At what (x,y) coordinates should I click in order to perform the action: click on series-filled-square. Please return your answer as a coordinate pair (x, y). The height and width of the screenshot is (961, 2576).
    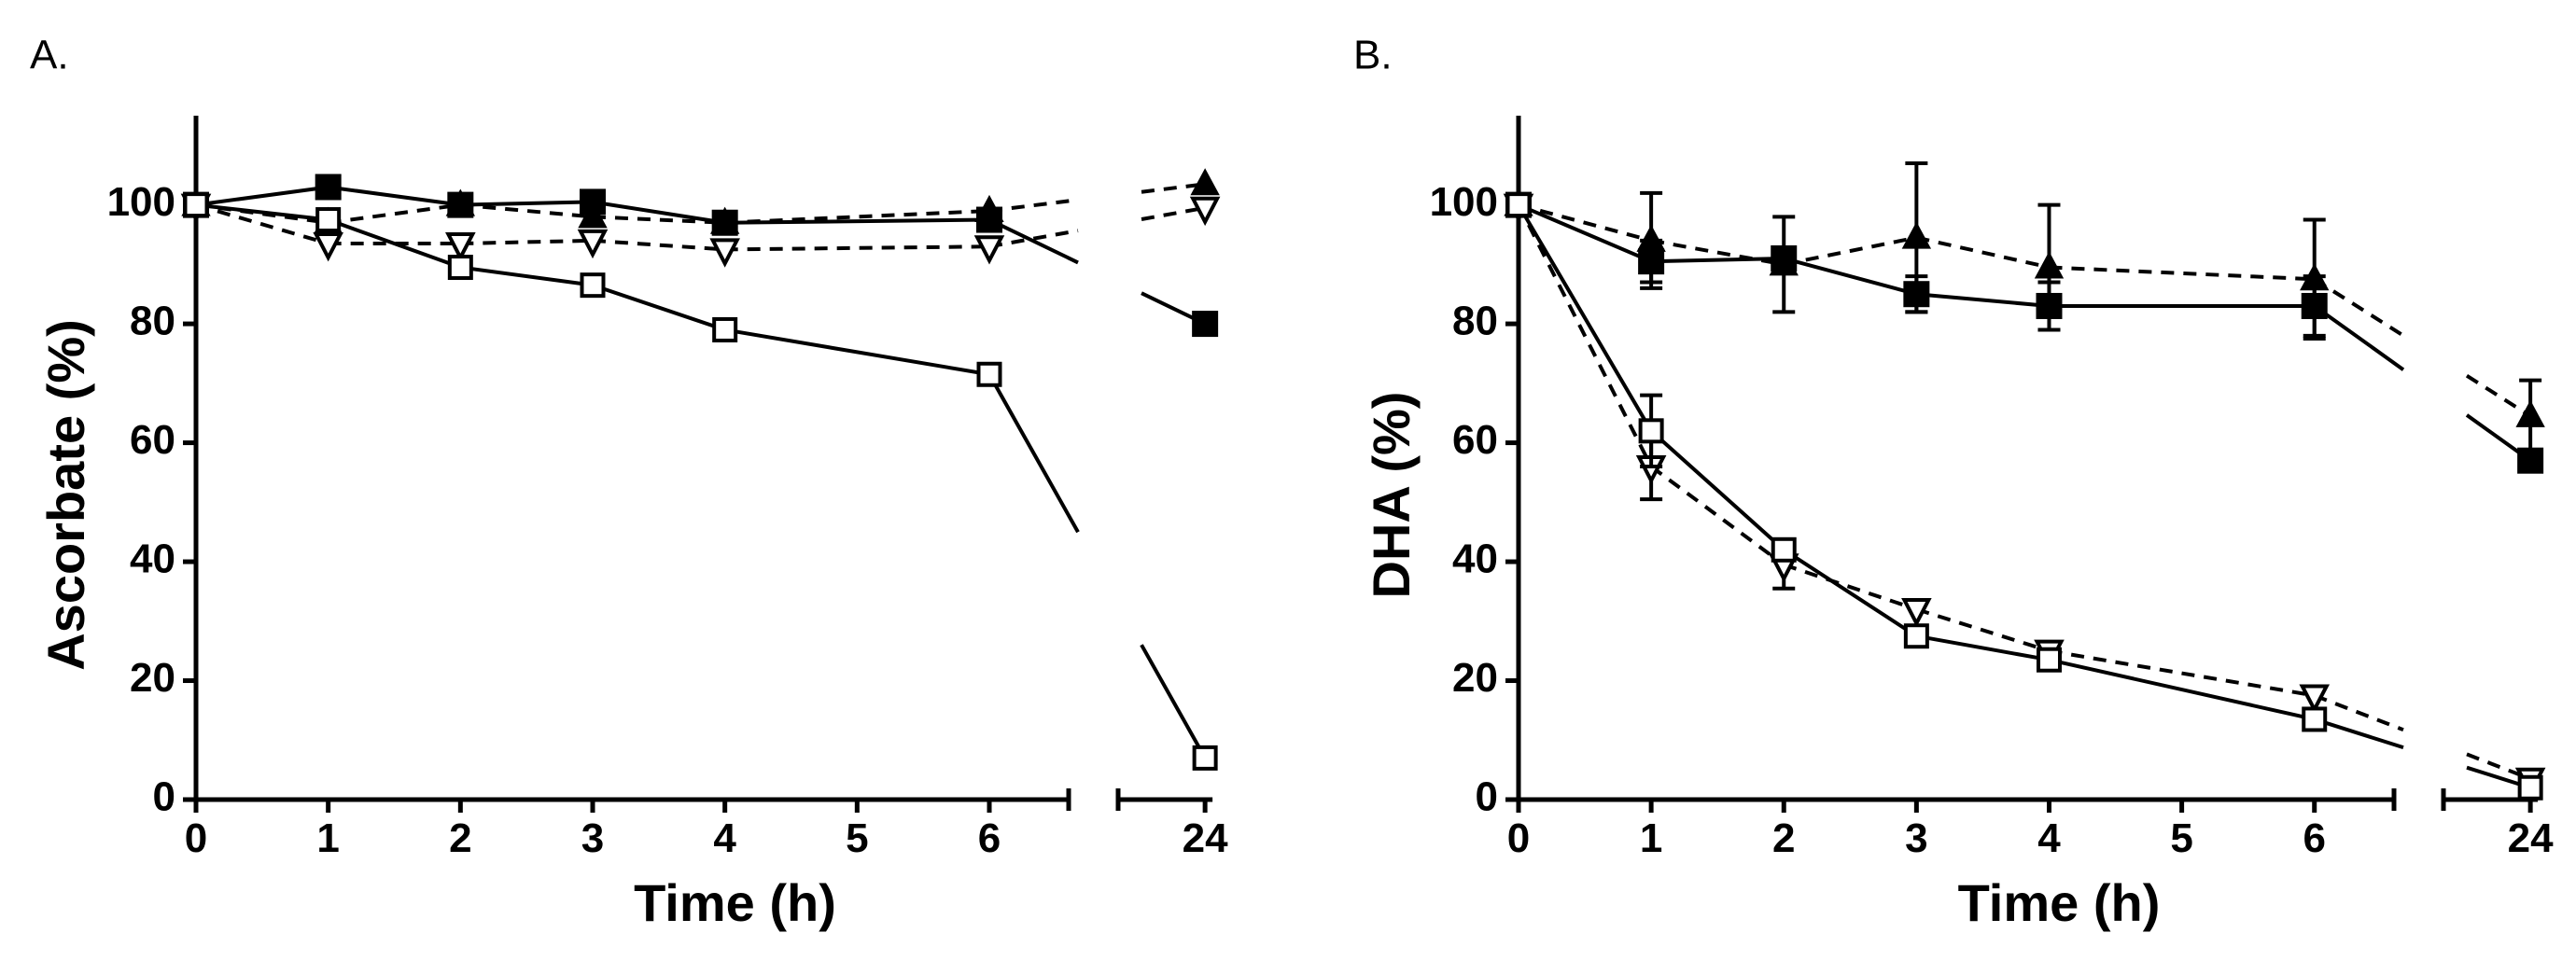
    Looking at the image, I should click on (701, 256).